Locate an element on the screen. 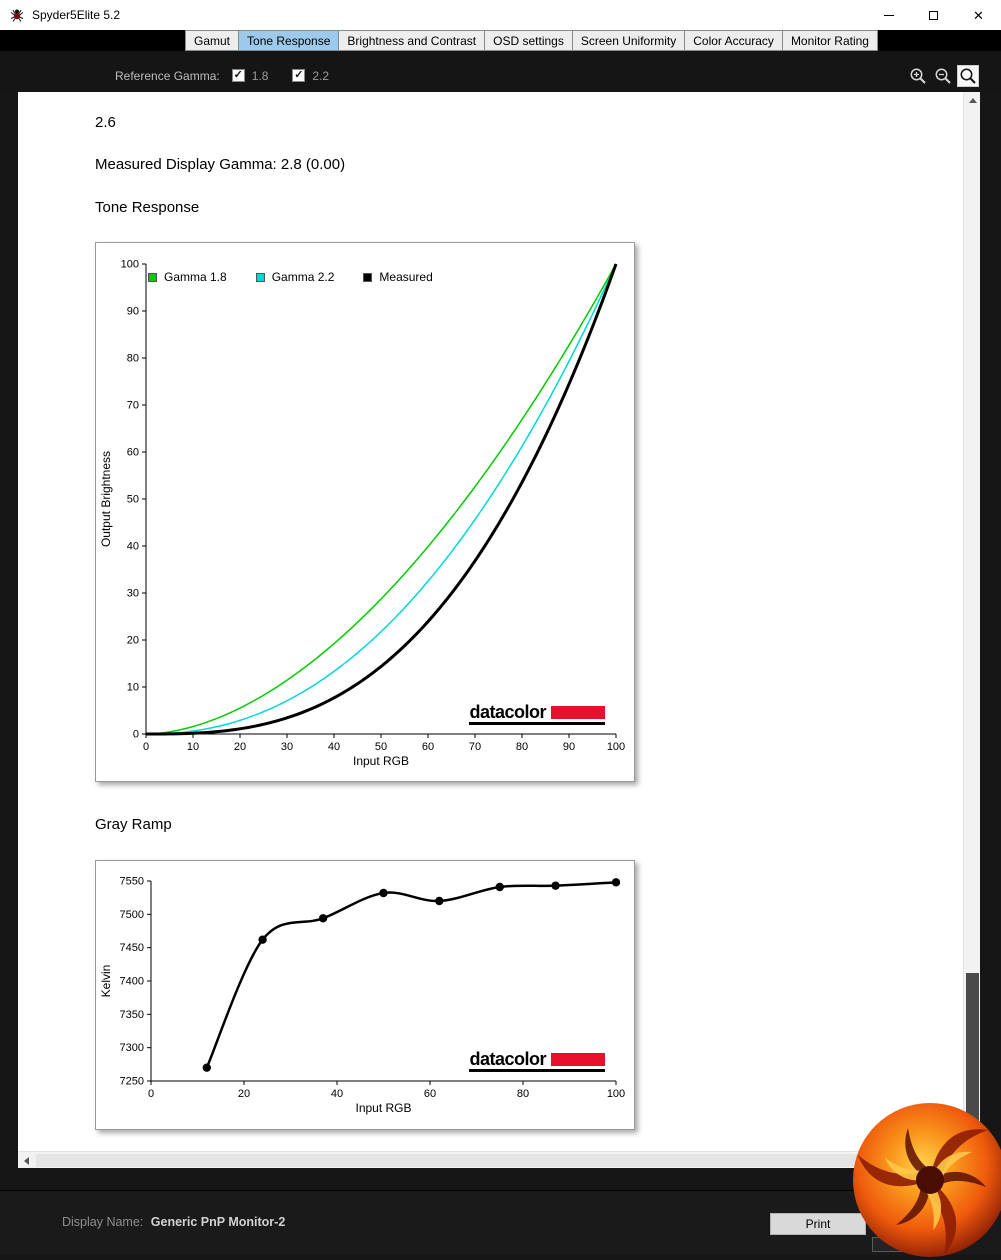 This screenshot has height=1260, width=1001. print-button: Print is located at coordinates (818, 1224).